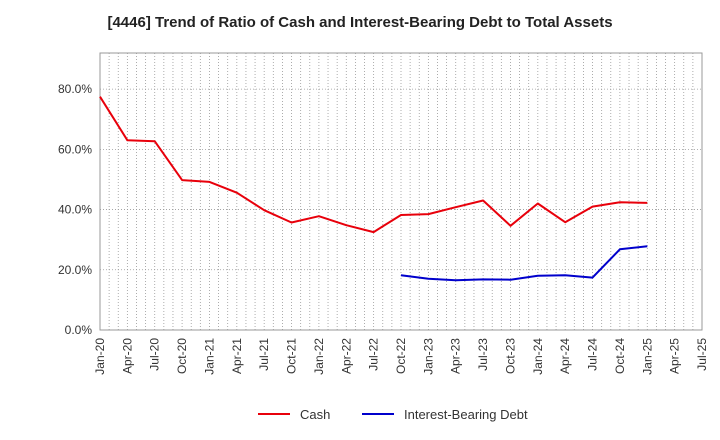 This screenshot has height=440, width=720. Describe the element at coordinates (620, 356) in the screenshot. I see `x-tick-label: Oct-24` at that location.